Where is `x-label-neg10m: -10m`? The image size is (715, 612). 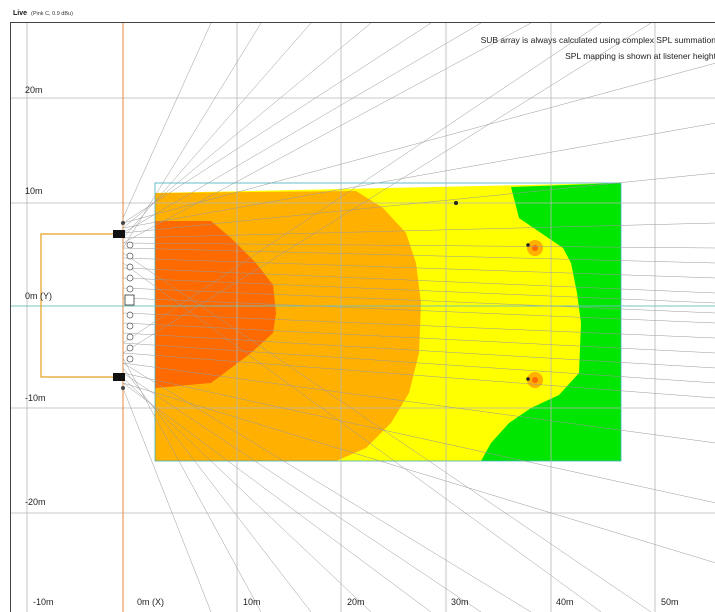 x-label-neg10m: -10m is located at coordinates (43, 602).